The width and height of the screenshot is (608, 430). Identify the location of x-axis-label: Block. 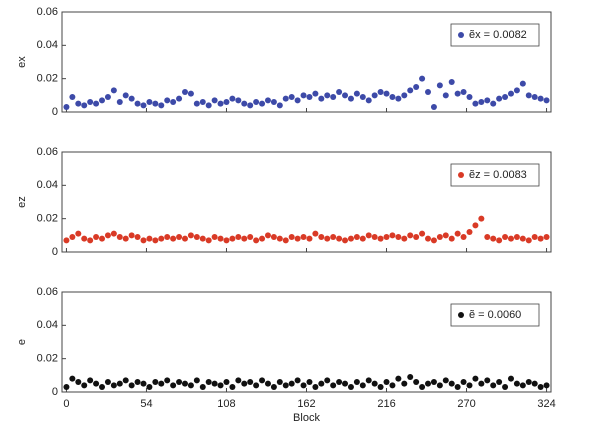
(306, 418).